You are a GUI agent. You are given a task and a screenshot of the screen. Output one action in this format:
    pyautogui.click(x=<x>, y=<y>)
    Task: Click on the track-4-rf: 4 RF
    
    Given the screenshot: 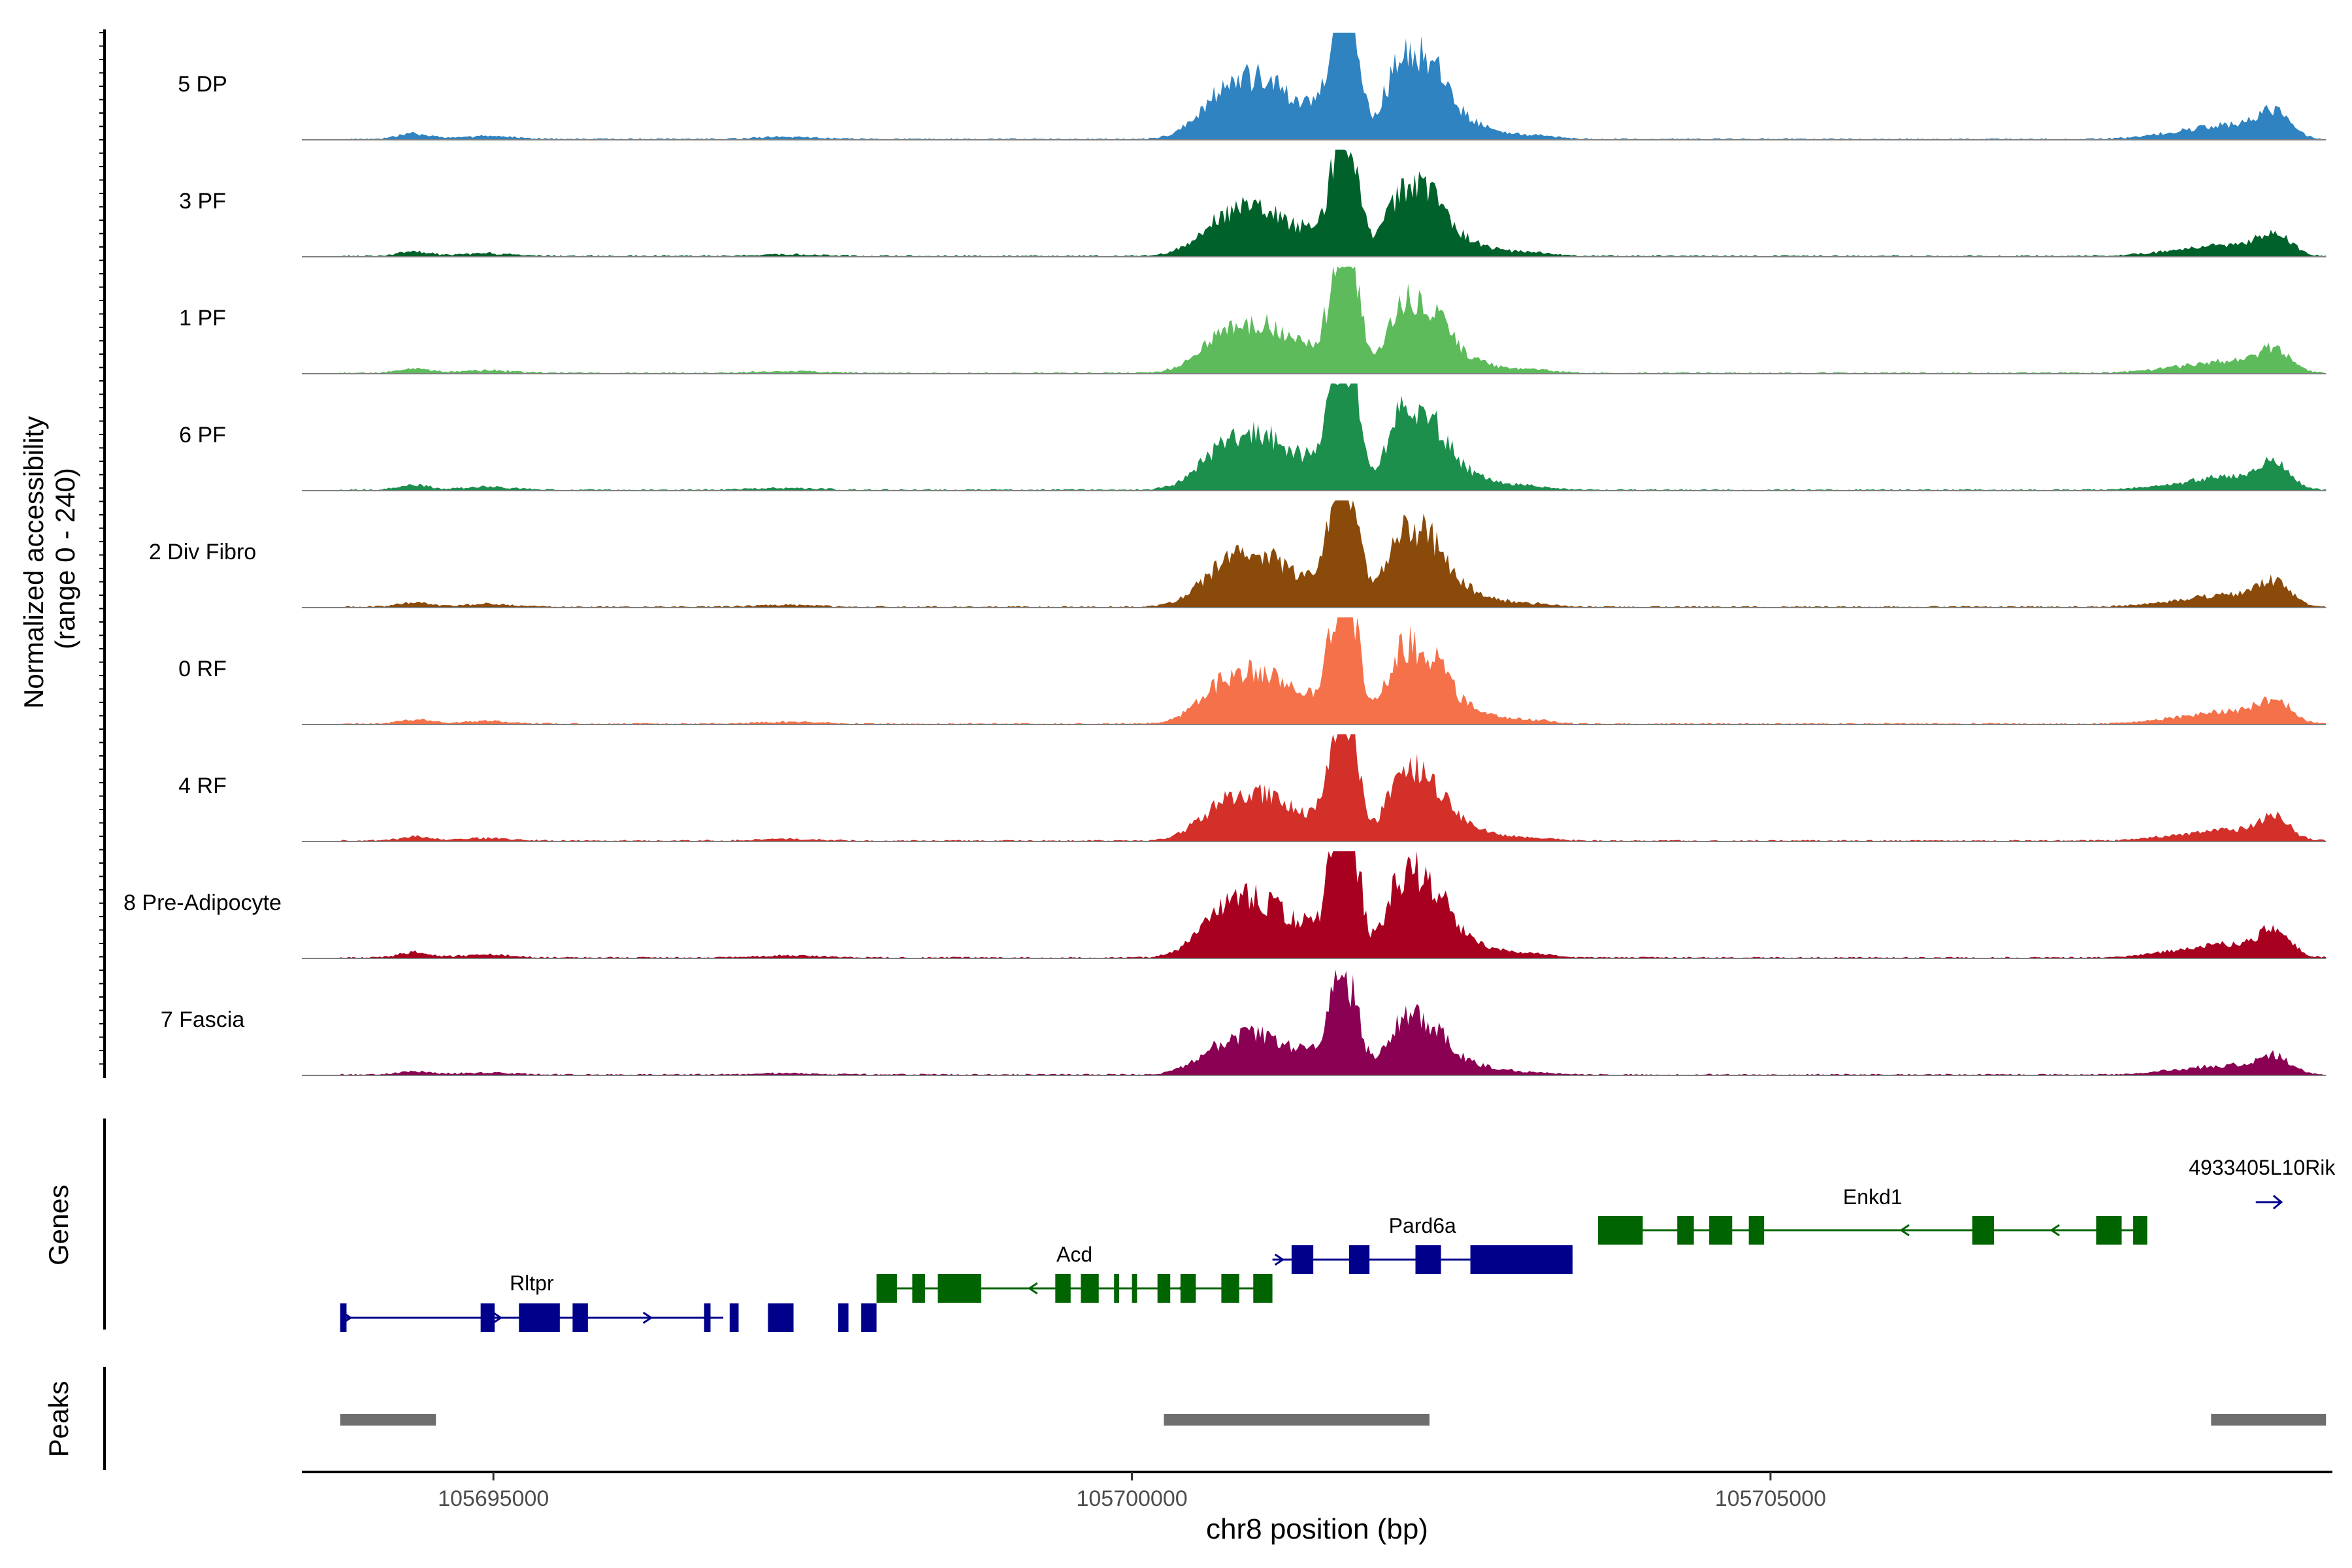 What is the action you would take?
    pyautogui.click(x=1252, y=788)
    